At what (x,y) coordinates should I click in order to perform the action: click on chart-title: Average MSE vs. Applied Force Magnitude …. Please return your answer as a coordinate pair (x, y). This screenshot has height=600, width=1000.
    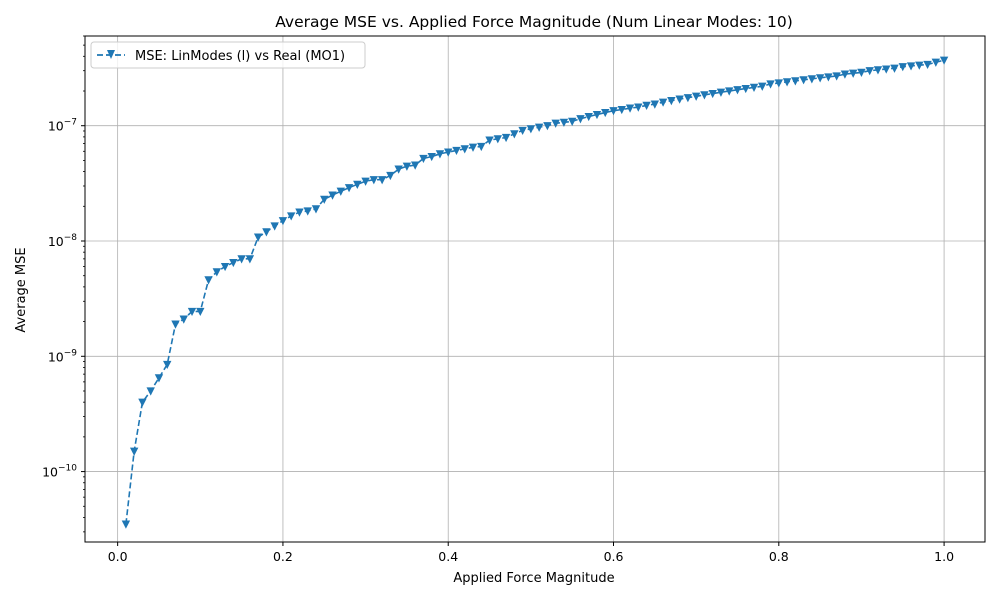
    Looking at the image, I should click on (534, 22).